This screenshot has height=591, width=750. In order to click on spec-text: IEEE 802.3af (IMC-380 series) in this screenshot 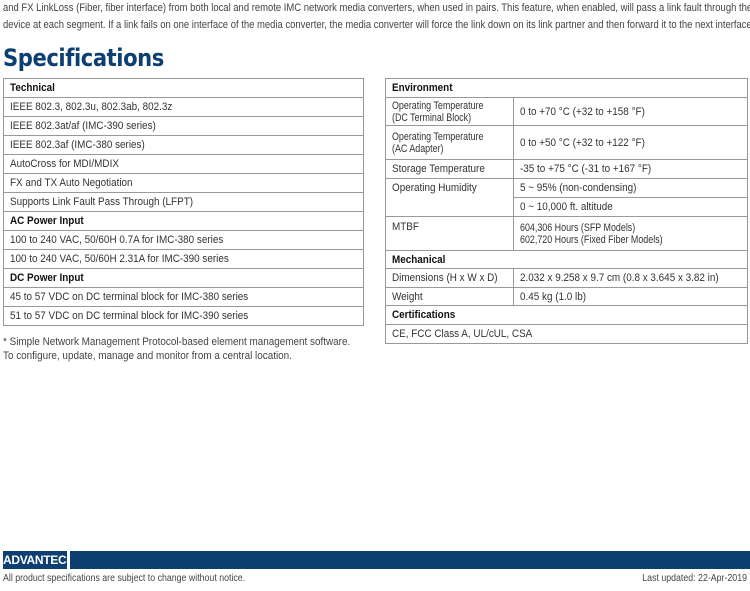, I will do `click(77, 145)`.